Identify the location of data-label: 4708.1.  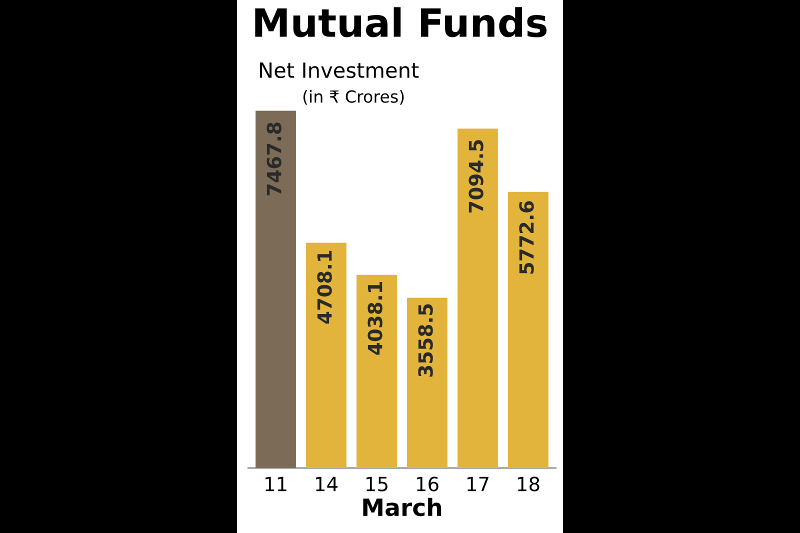
(324, 287).